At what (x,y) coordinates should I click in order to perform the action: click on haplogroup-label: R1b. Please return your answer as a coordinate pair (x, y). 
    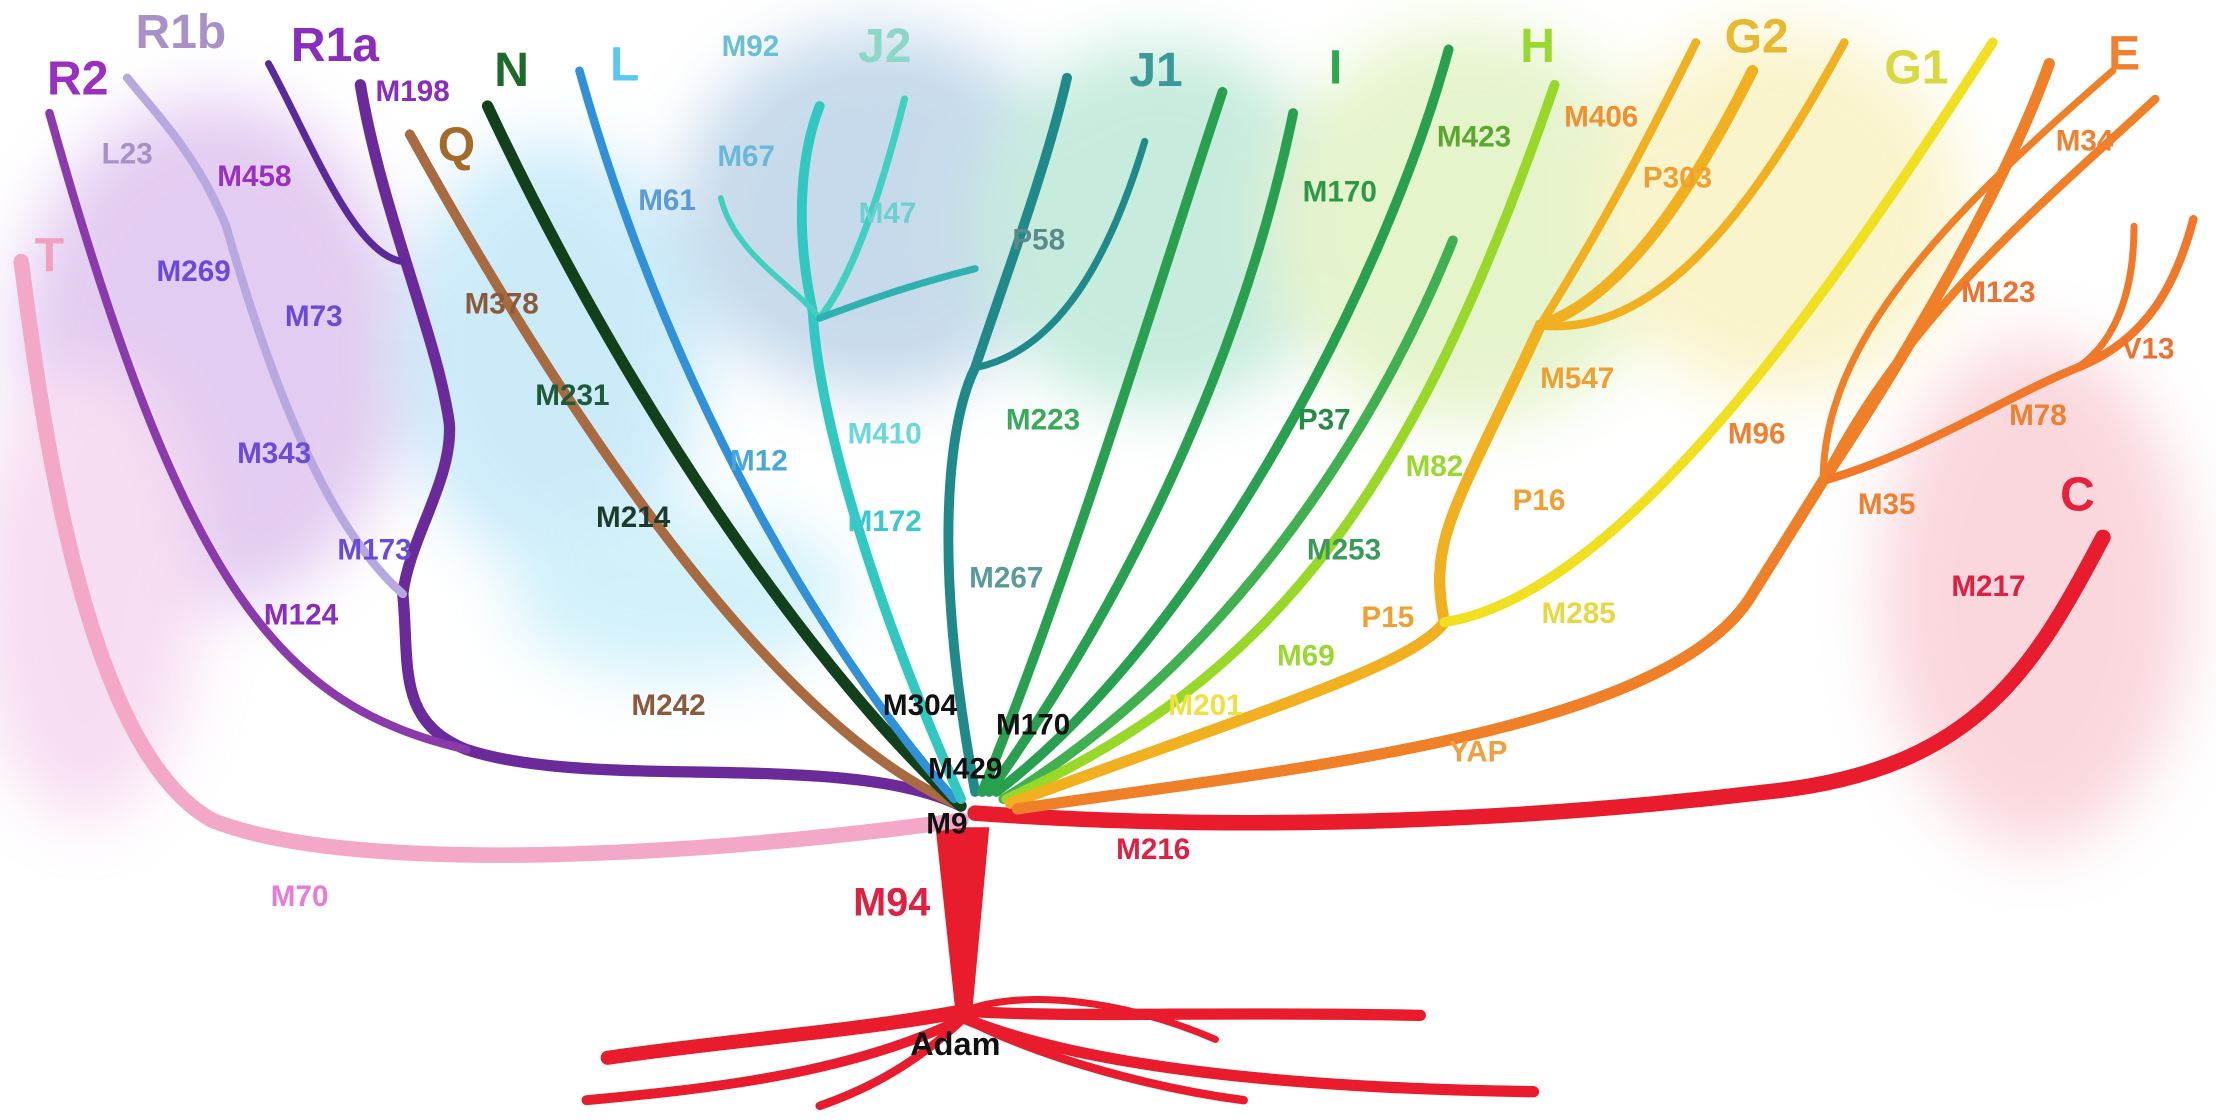
    Looking at the image, I should click on (181, 32).